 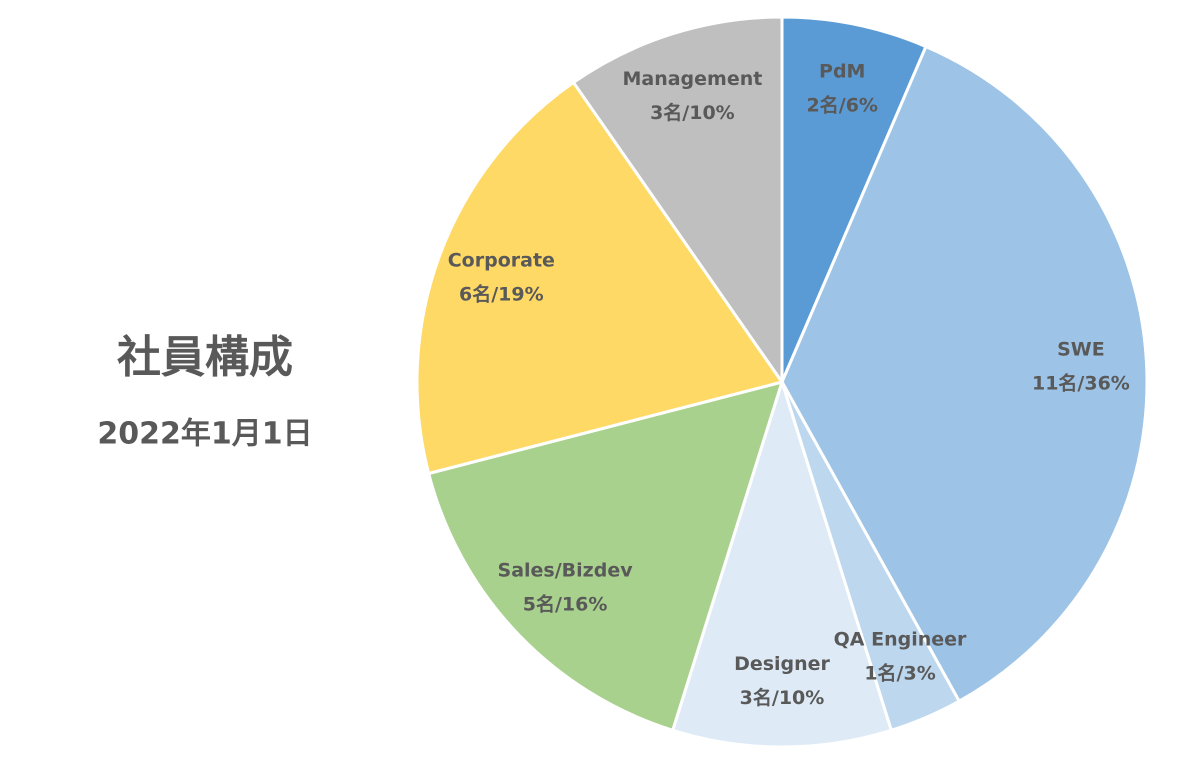 I want to click on slice-label: Management, so click(x=692, y=79).